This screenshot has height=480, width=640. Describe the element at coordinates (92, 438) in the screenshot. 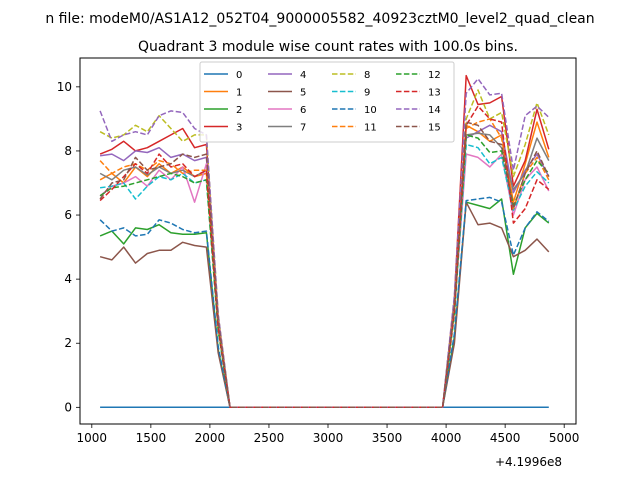

I see `x-tick-label: 1000` at that location.